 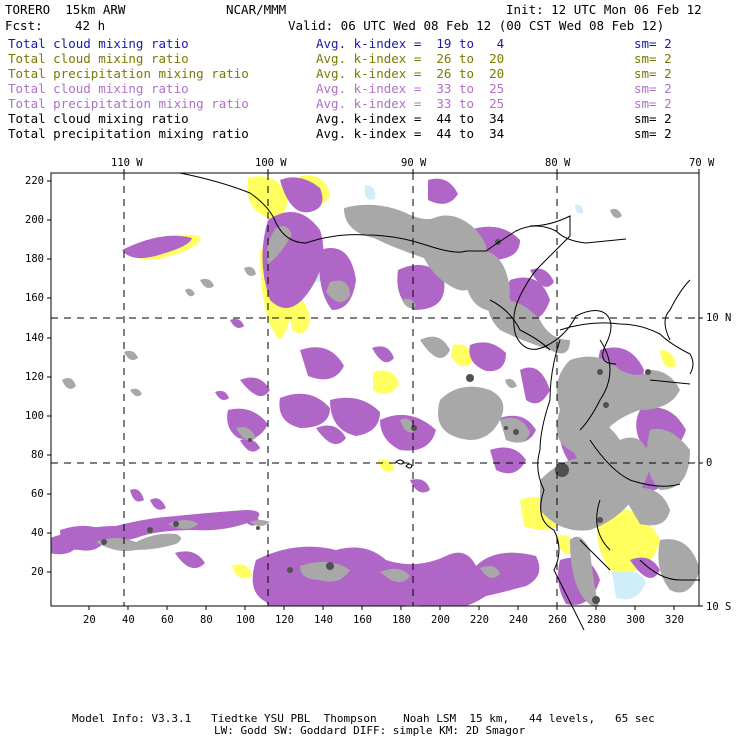 What do you see at coordinates (167, 620) in the screenshot?
I see `x-tick-label: 60` at bounding box center [167, 620].